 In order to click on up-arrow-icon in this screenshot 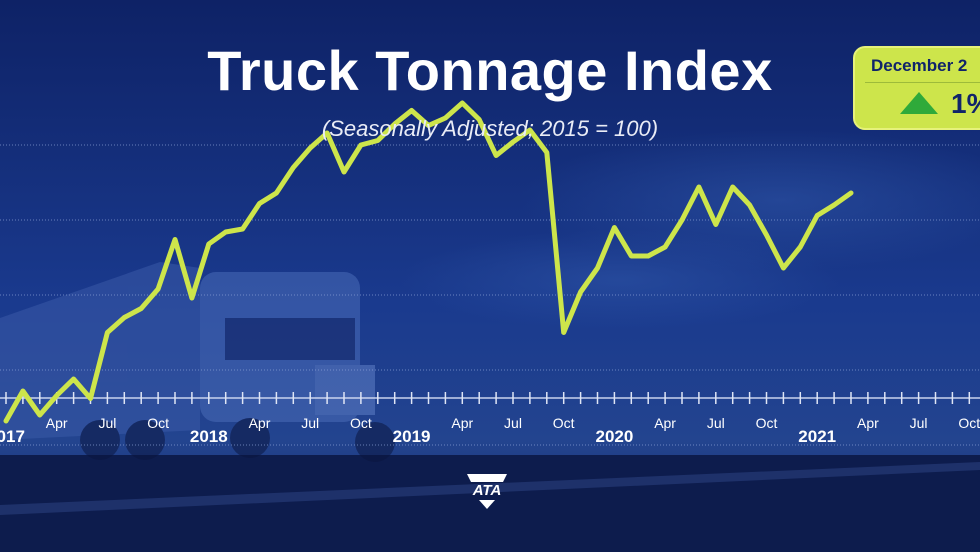, I will do `click(919, 103)`.